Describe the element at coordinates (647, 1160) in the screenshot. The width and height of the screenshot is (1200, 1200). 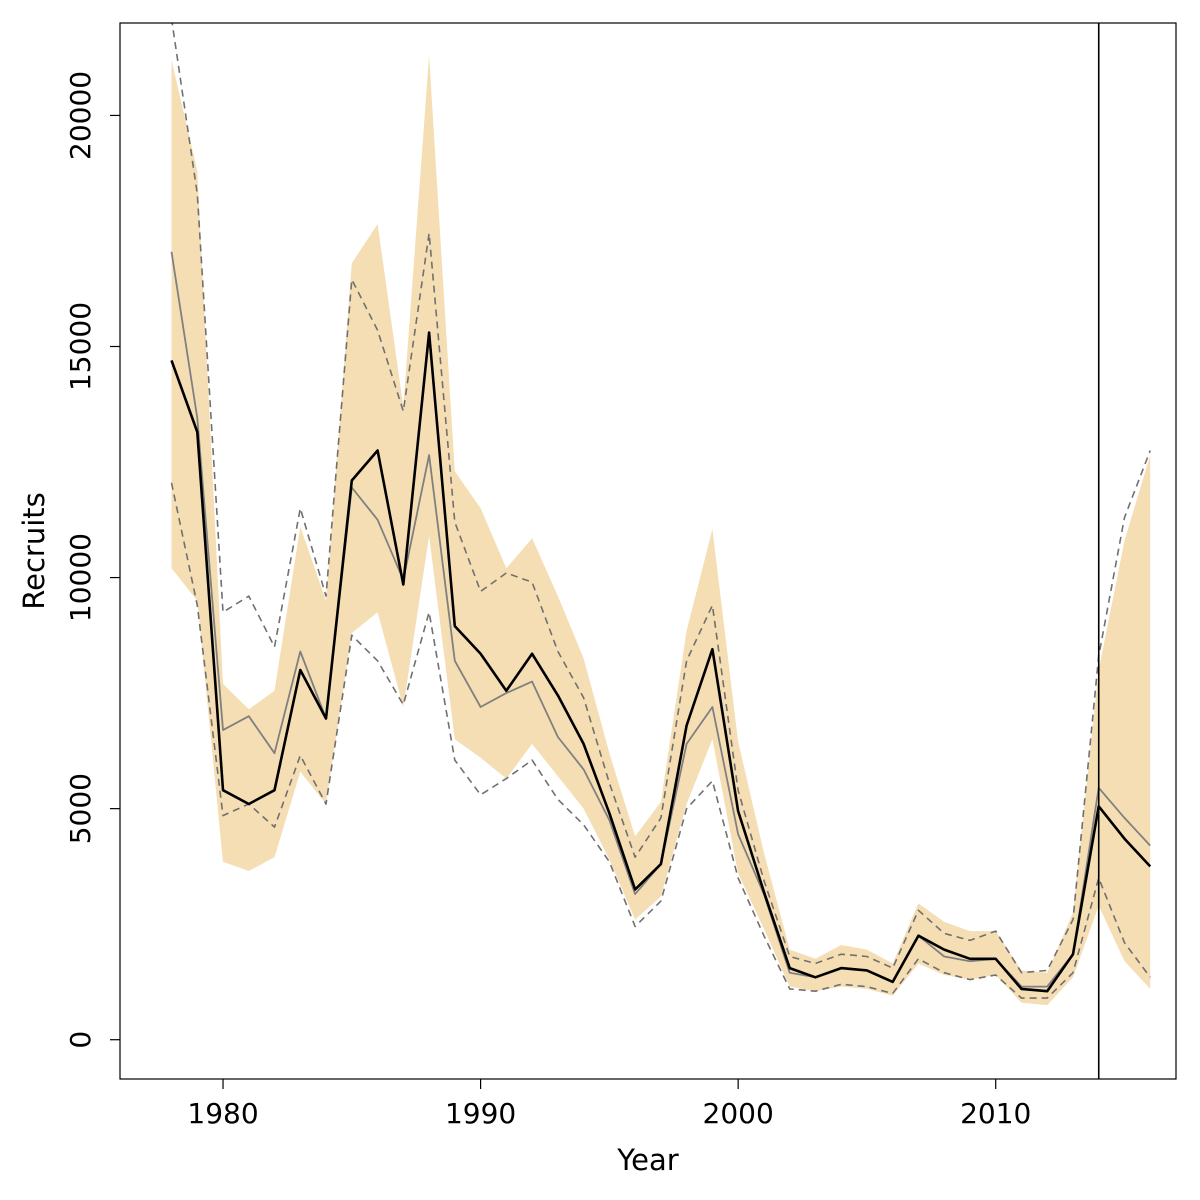
I see `x-axis-title: Year` at that location.